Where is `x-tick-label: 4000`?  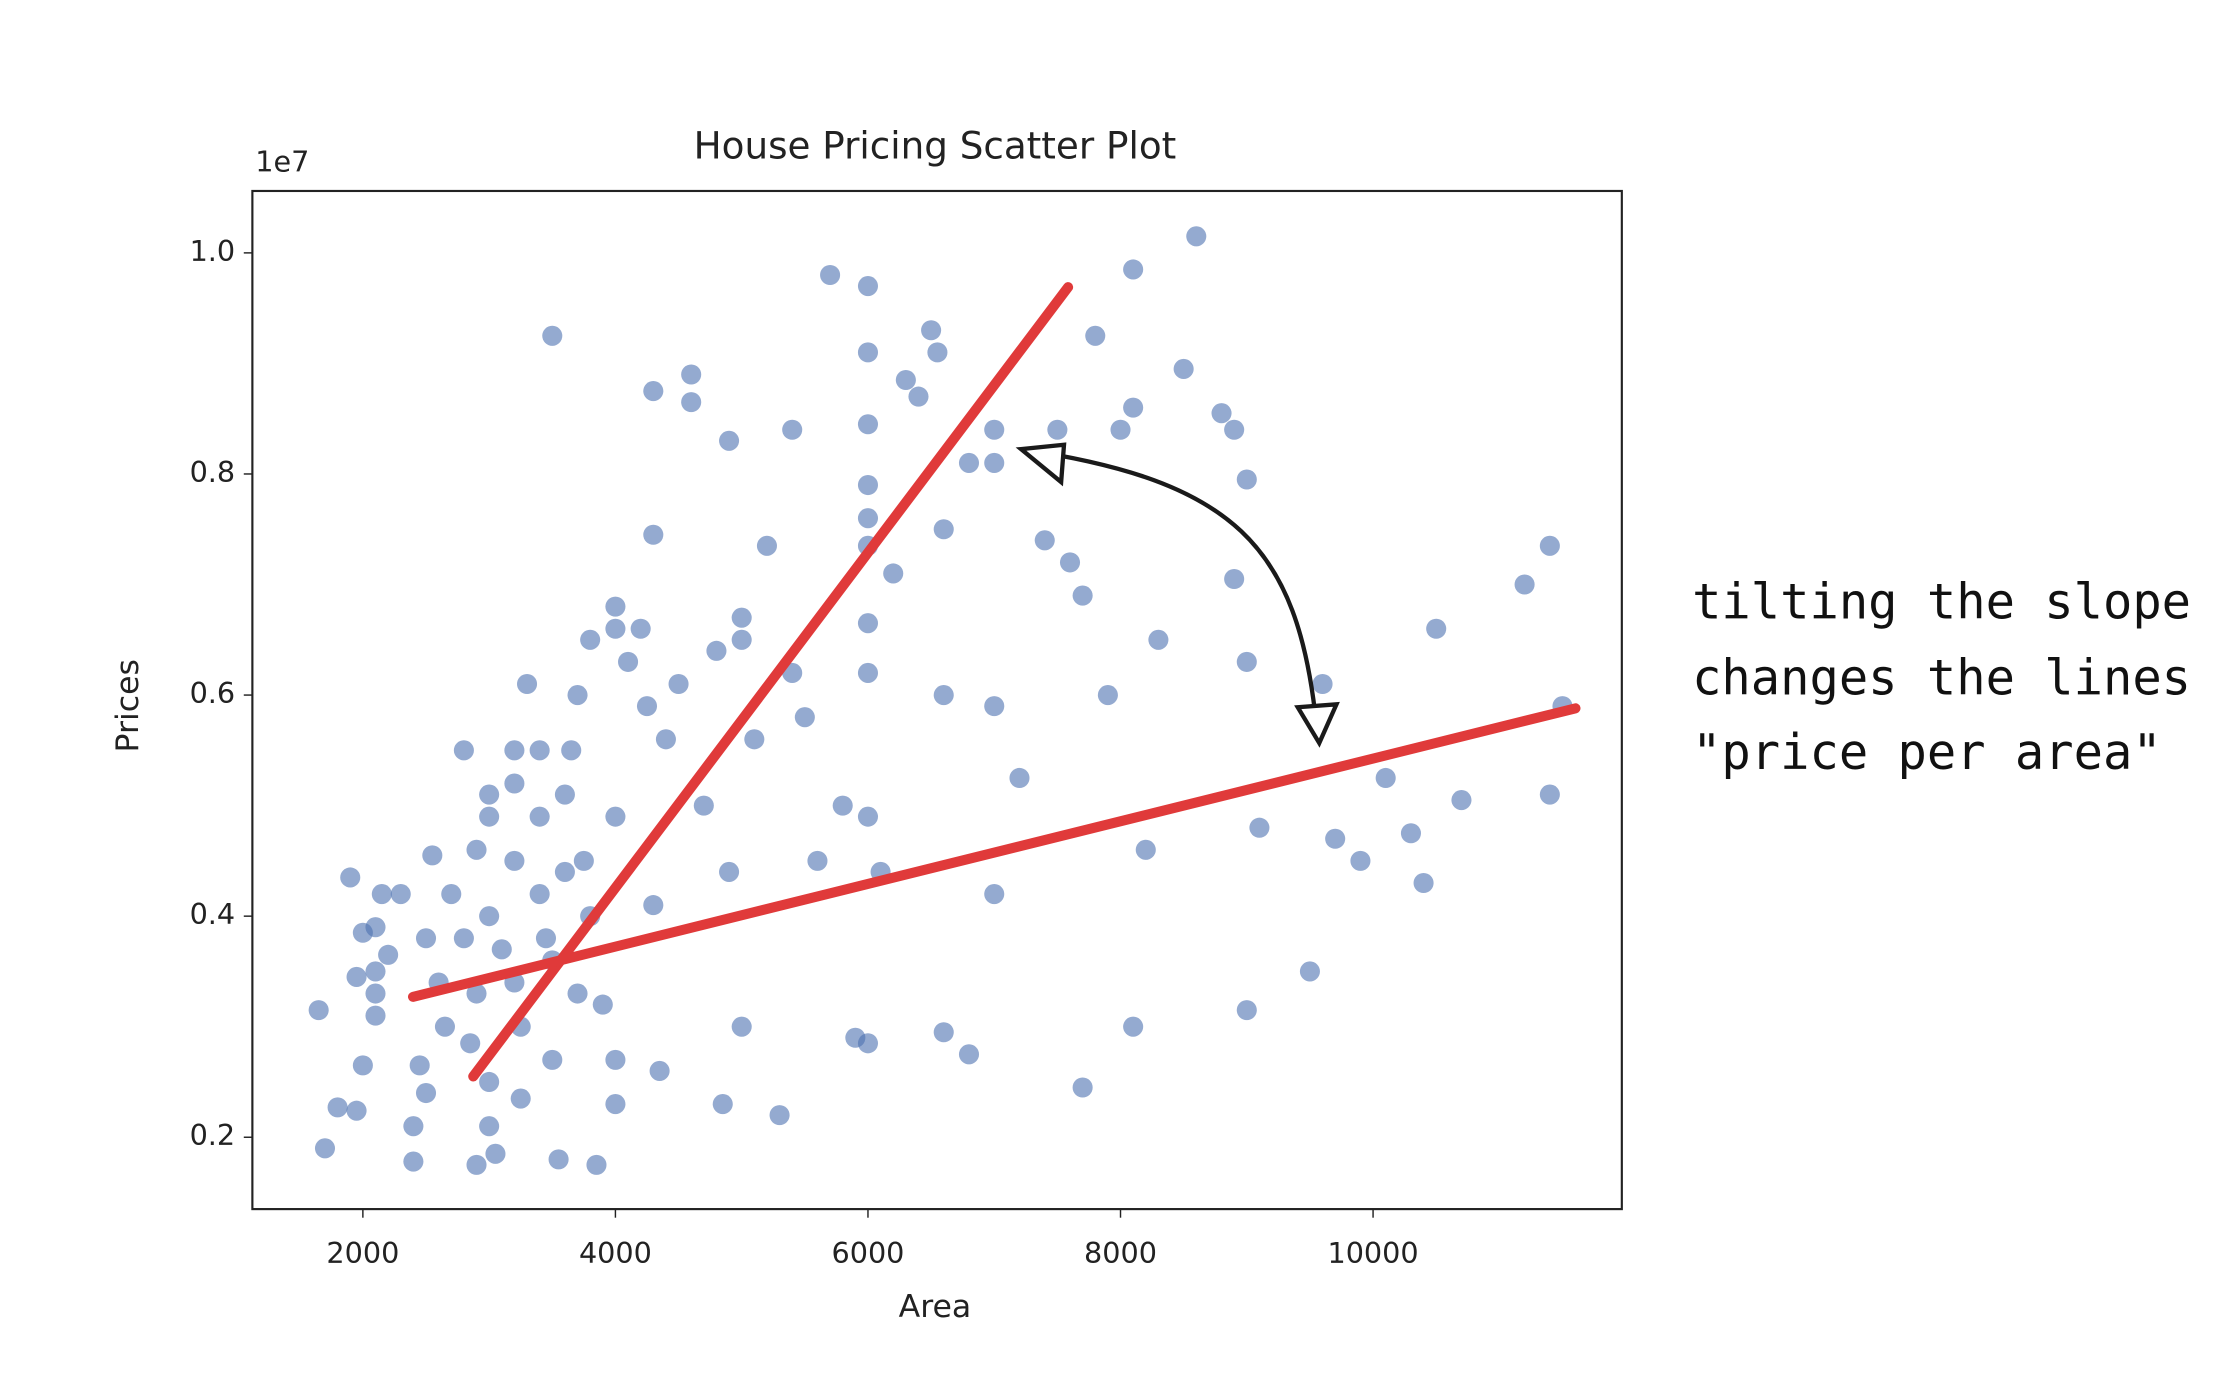 x-tick-label: 4000 is located at coordinates (615, 1253).